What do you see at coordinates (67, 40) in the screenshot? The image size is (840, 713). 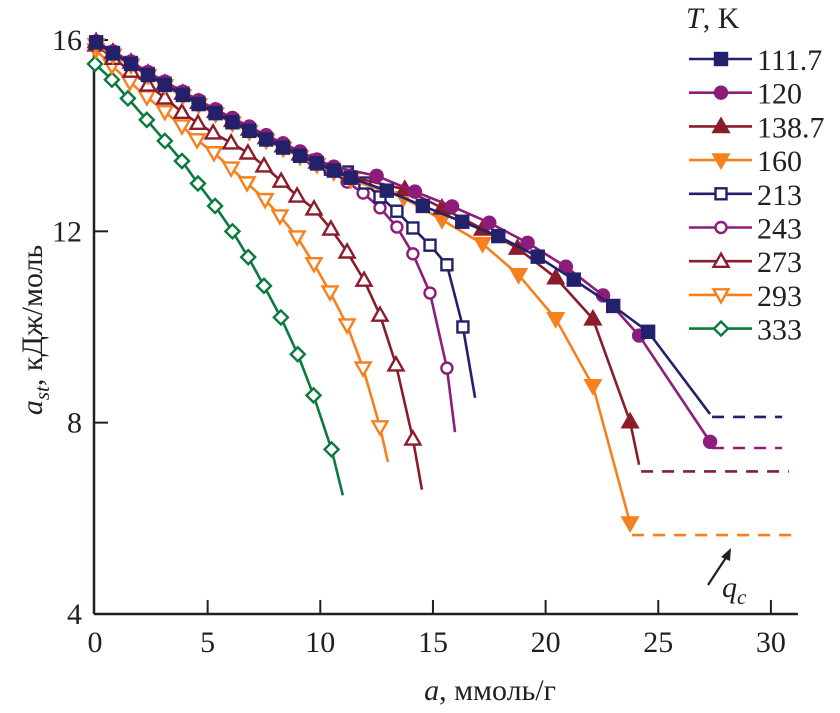 I see `y-tick-label: 16` at bounding box center [67, 40].